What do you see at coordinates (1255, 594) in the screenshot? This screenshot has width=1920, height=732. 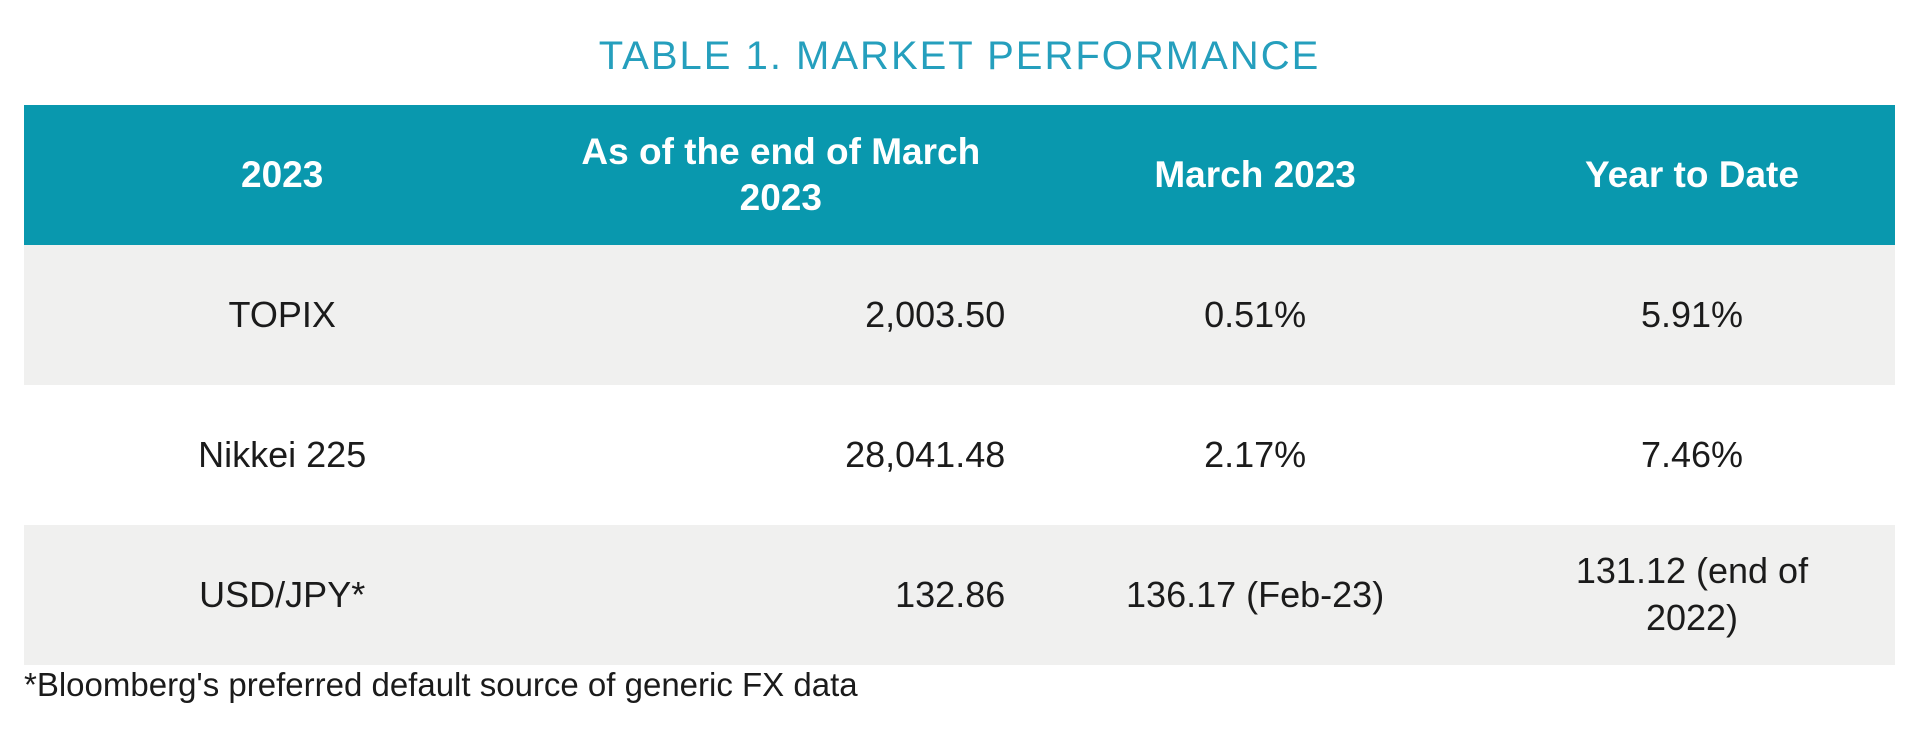 I see `value-march-2023: 136.17 (Feb-23)` at bounding box center [1255, 594].